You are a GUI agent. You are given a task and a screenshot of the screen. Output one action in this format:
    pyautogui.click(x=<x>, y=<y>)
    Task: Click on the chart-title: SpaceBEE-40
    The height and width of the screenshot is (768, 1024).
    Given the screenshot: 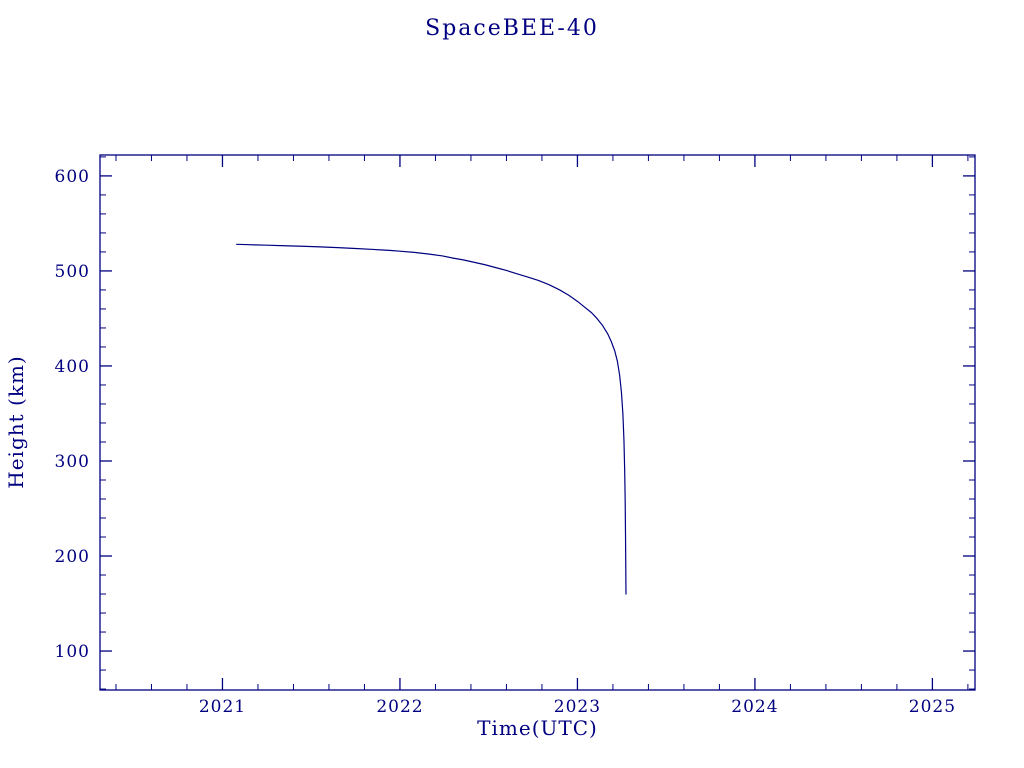 What is the action you would take?
    pyautogui.click(x=512, y=28)
    